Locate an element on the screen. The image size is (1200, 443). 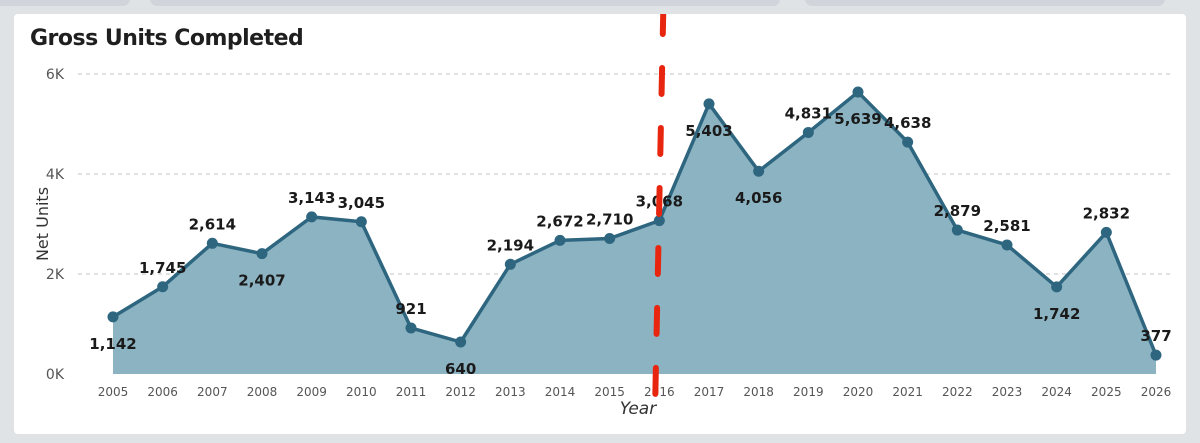
tab-left is located at coordinates (65, 3).